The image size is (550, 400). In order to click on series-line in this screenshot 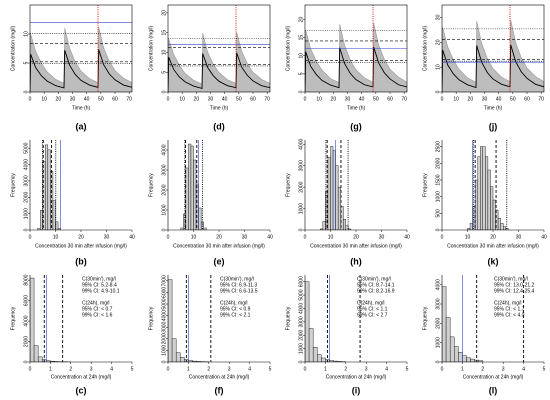, I will do `click(356, 69)`.